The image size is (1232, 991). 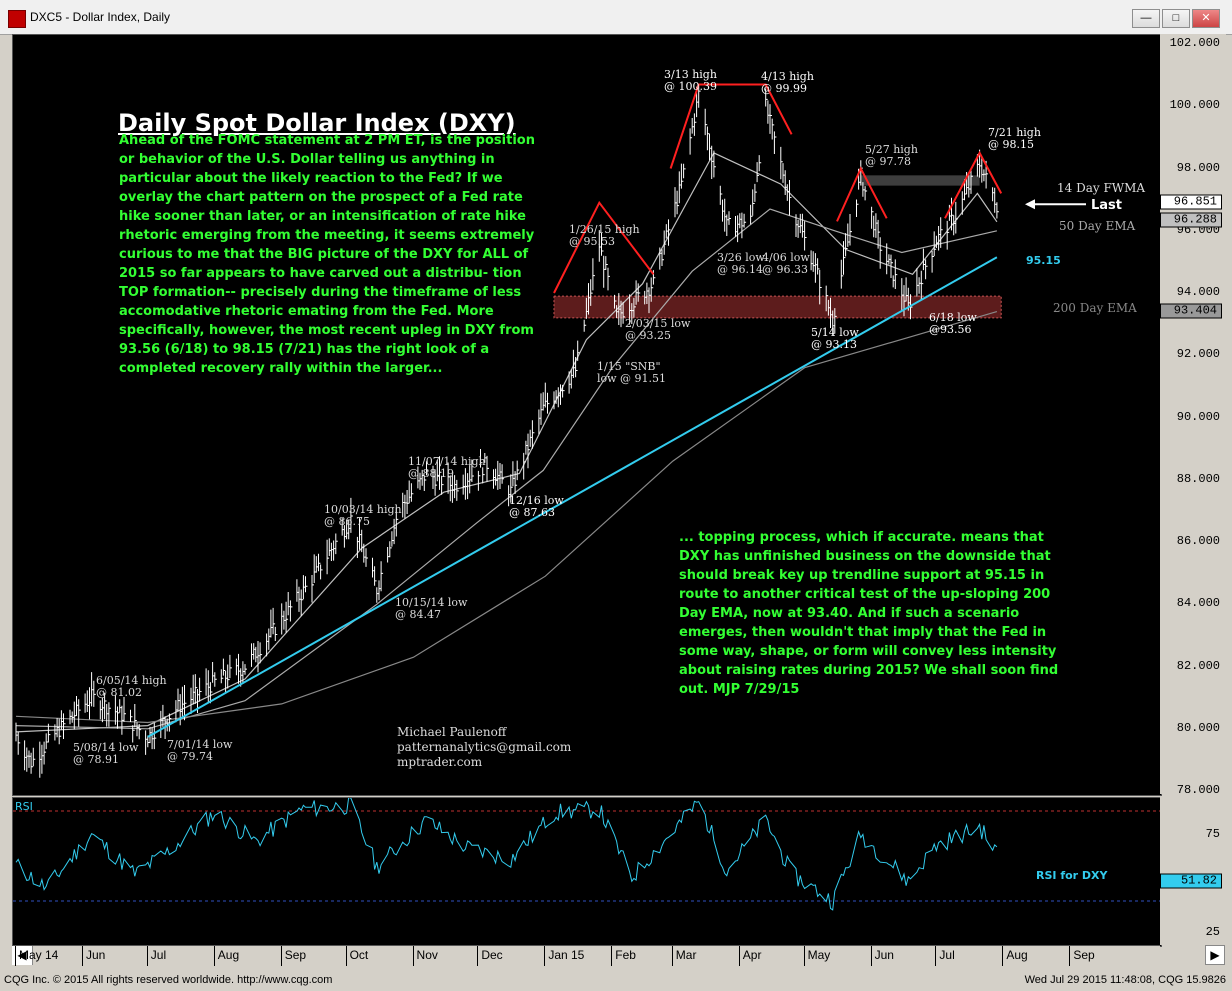 I want to click on y-tick-label: 86.000, so click(x=1198, y=541).